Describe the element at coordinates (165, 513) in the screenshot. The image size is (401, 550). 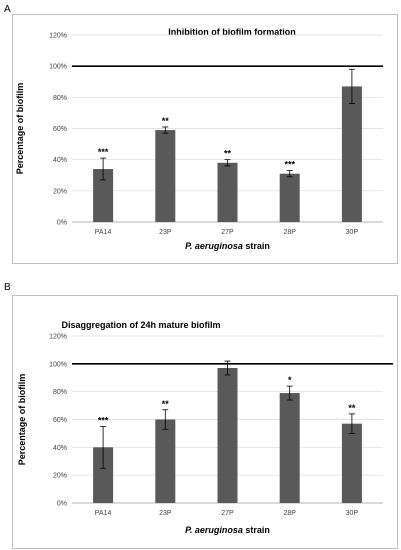
I see `chart-b-xtick-label: 23P` at that location.